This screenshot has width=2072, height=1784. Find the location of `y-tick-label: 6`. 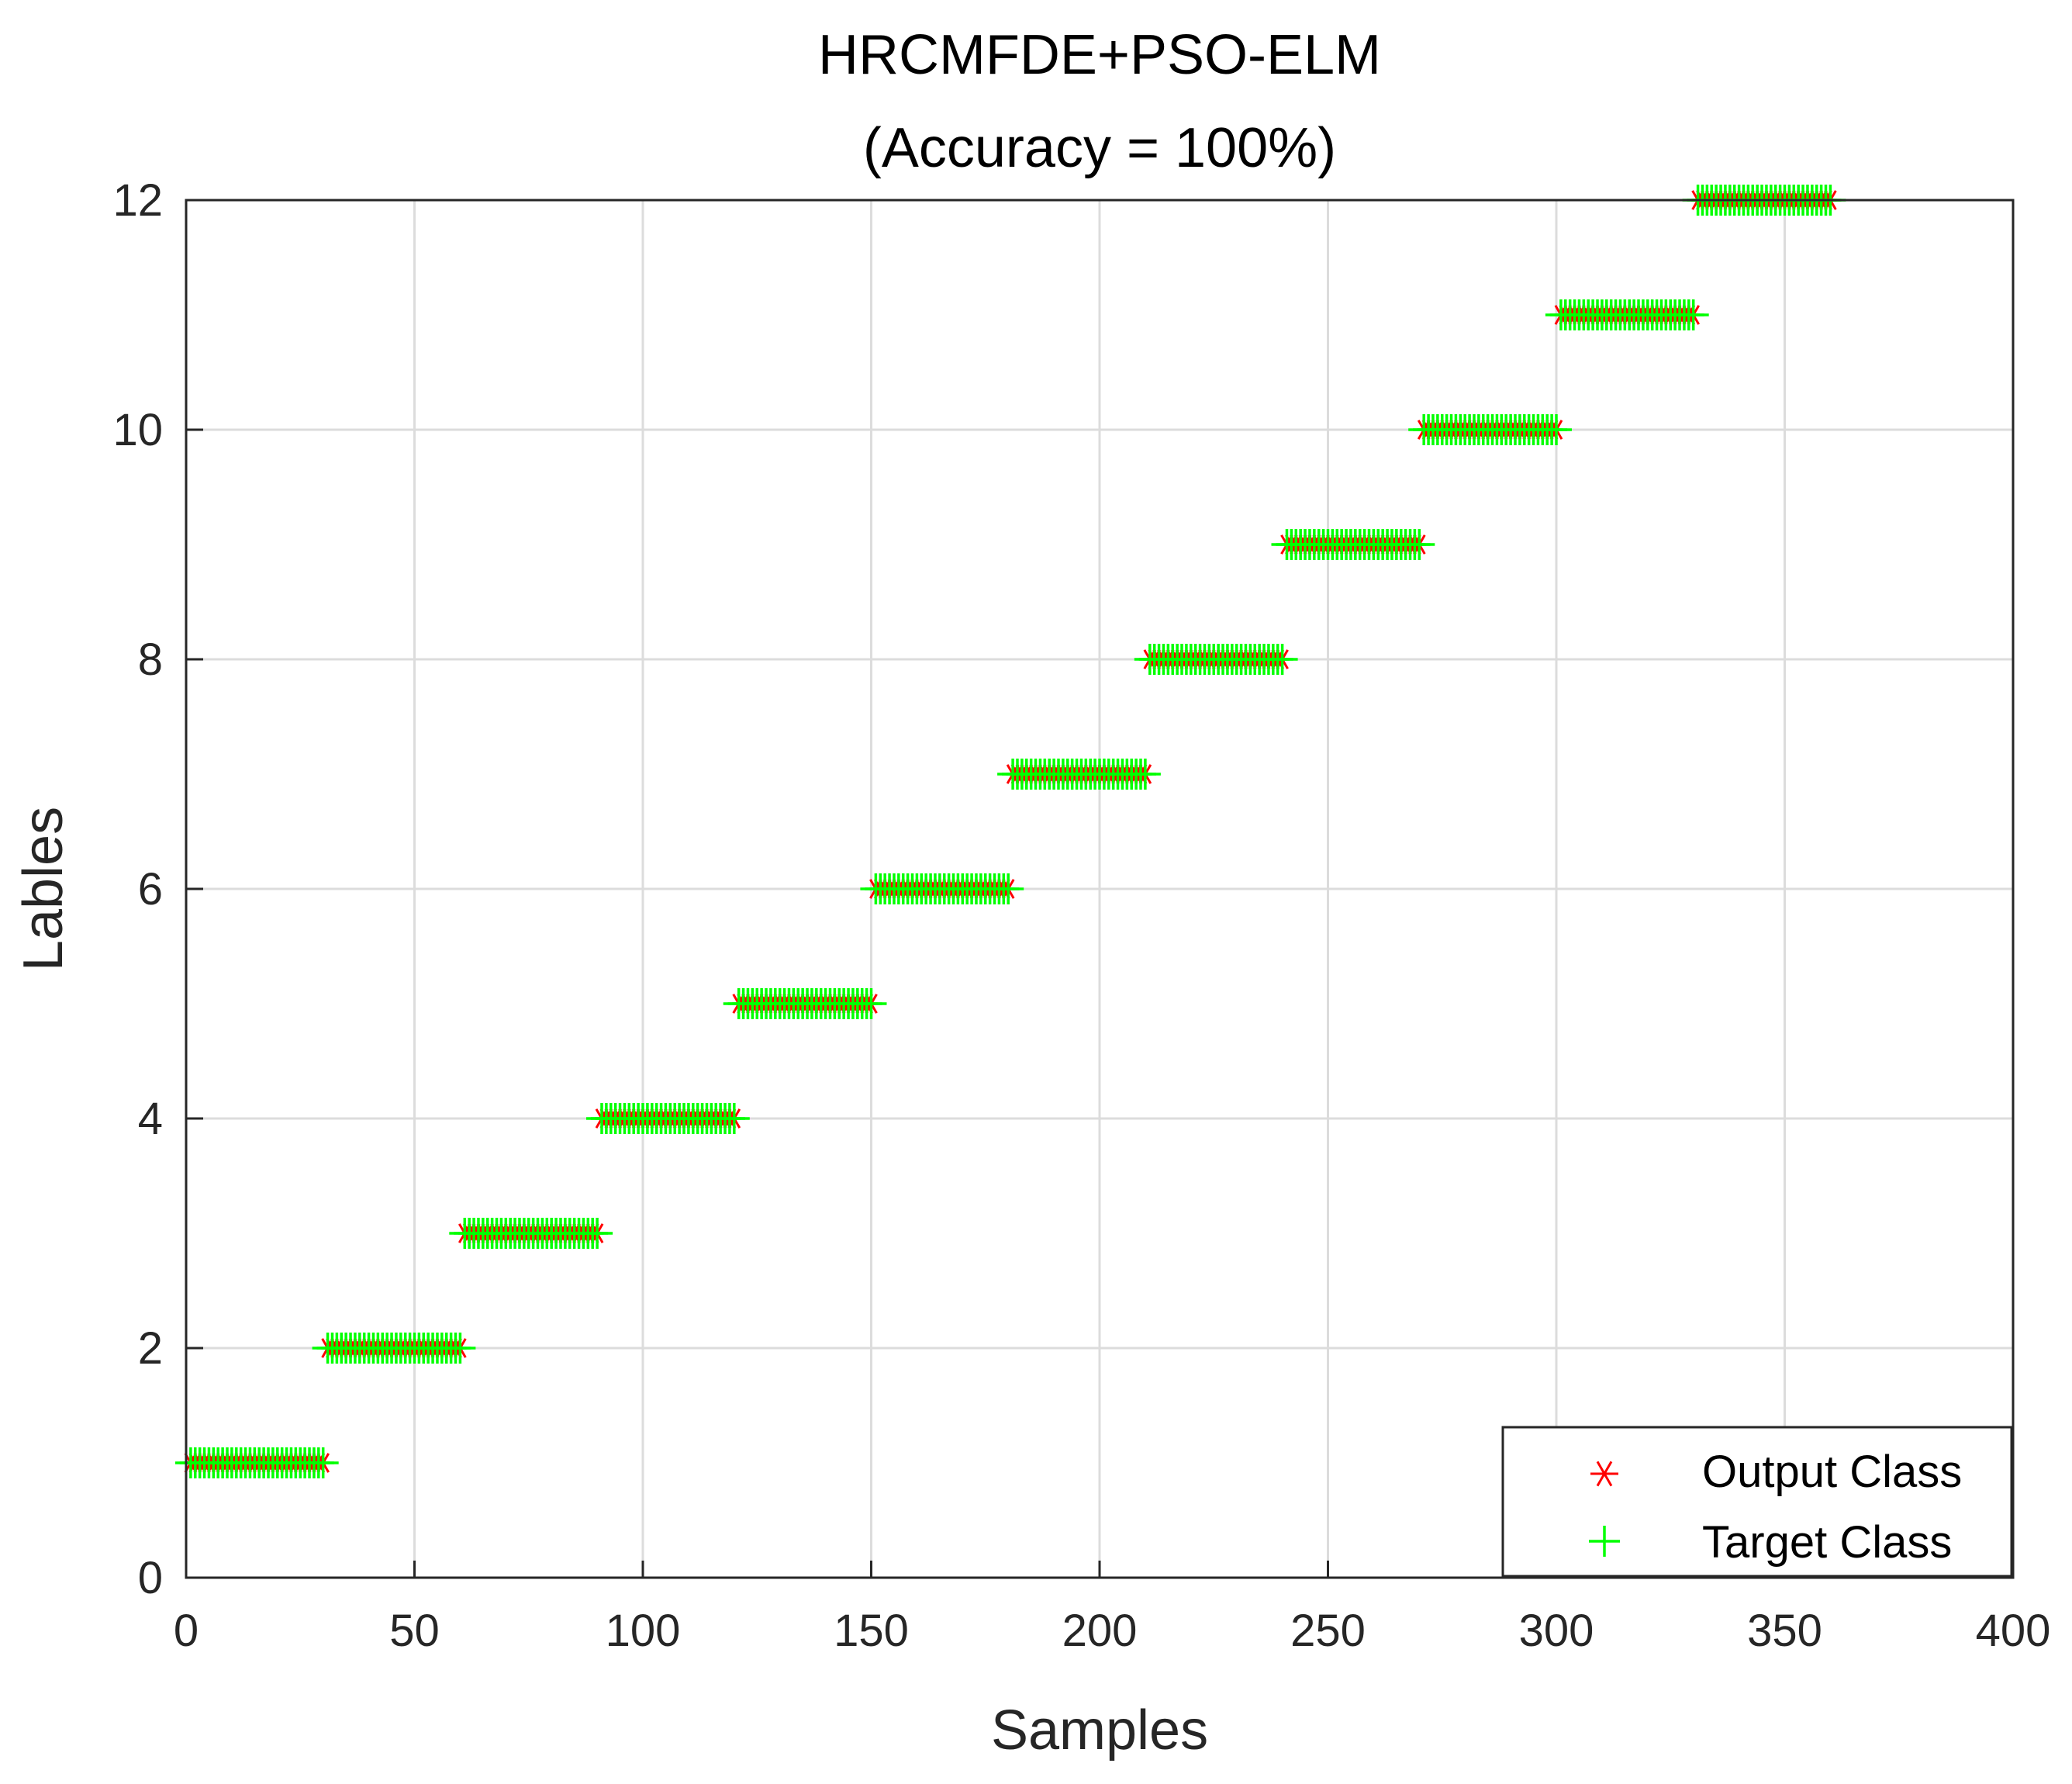

y-tick-label: 6 is located at coordinates (150, 889).